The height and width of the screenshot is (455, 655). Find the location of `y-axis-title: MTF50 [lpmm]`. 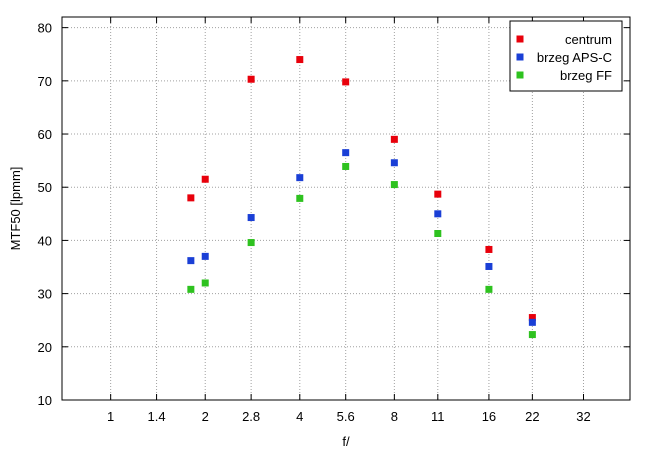

y-axis-title: MTF50 [lpmm] is located at coordinates (15, 209).